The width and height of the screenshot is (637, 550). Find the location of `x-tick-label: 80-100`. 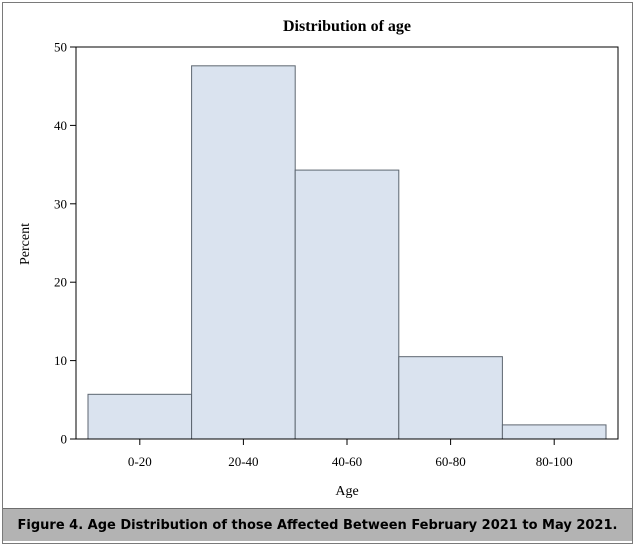

x-tick-label: 80-100 is located at coordinates (554, 461).